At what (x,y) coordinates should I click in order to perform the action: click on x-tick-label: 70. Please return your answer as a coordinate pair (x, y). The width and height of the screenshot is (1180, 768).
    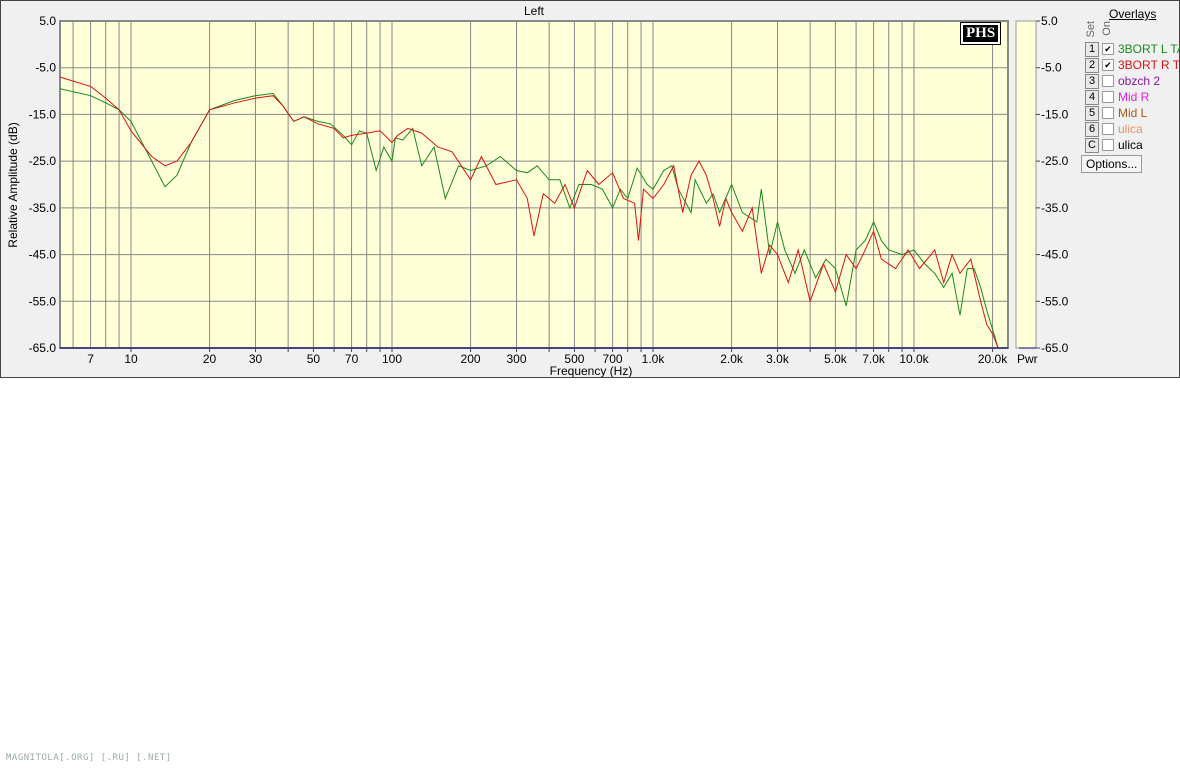
    Looking at the image, I should click on (352, 359).